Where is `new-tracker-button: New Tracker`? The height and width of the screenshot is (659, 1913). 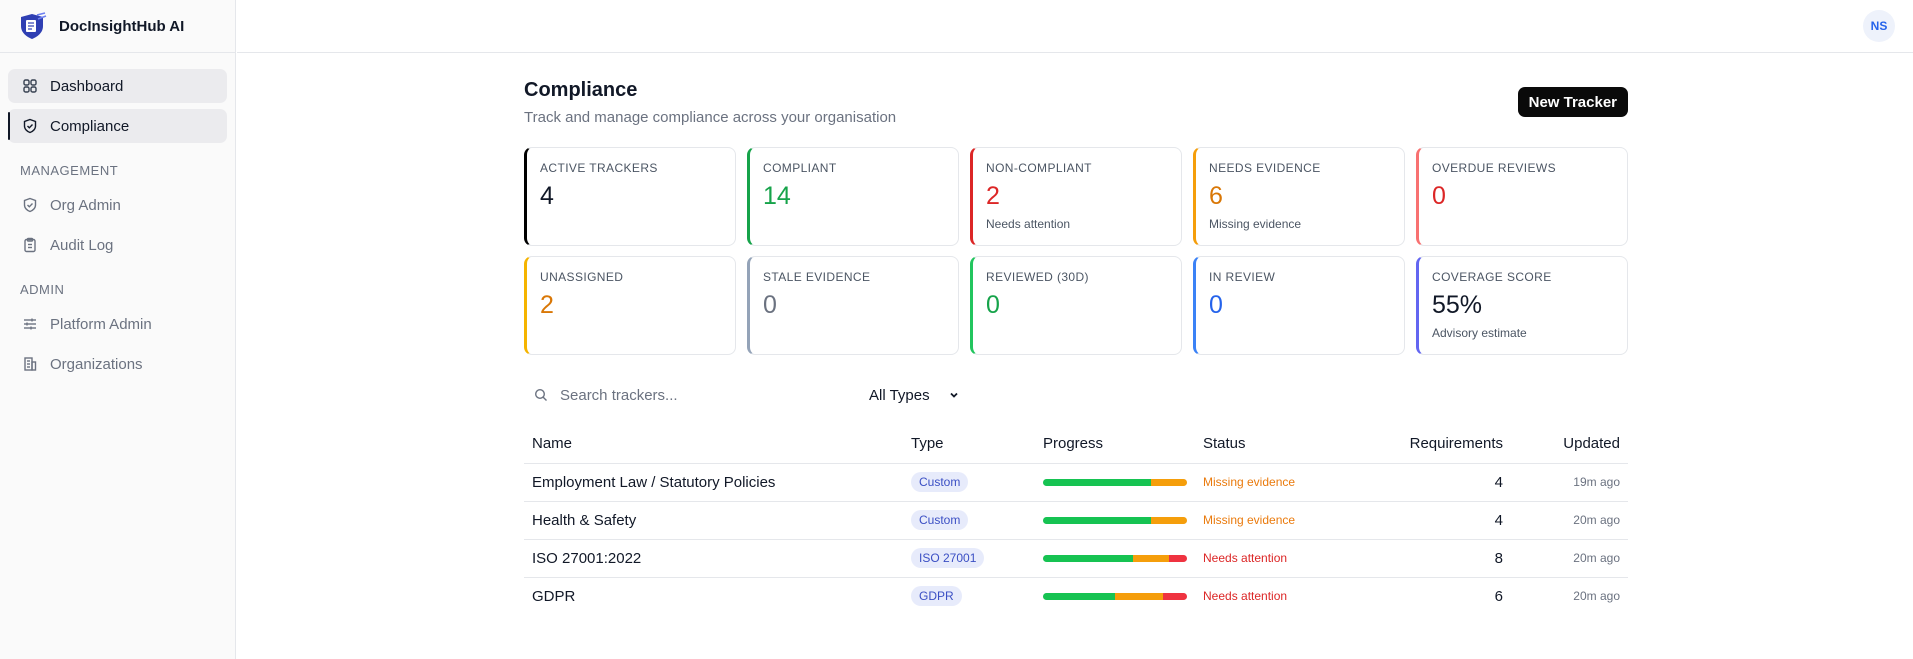 new-tracker-button: New Tracker is located at coordinates (1572, 102).